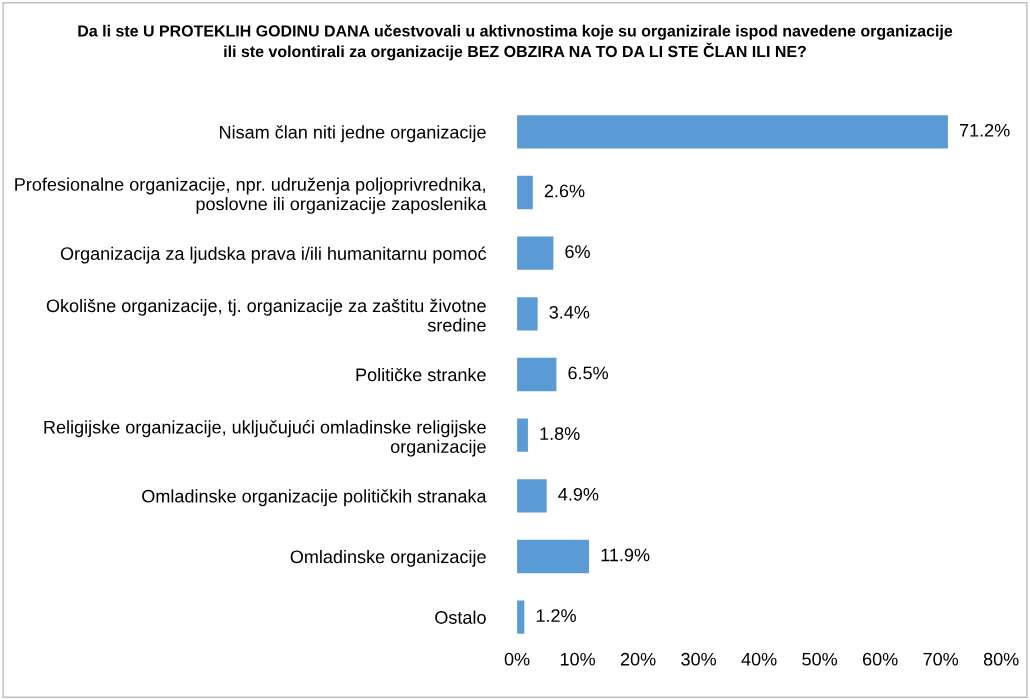  I want to click on y-tick-label: Okolišne organizacije, tj. organizacije za zaštitu životne sredine, so click(266, 315).